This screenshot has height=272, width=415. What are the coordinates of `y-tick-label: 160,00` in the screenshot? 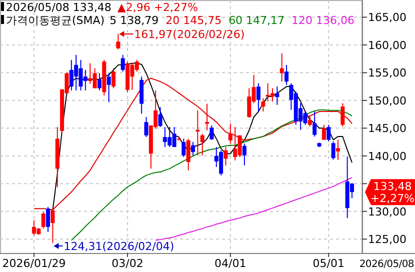 It's located at (387, 45).